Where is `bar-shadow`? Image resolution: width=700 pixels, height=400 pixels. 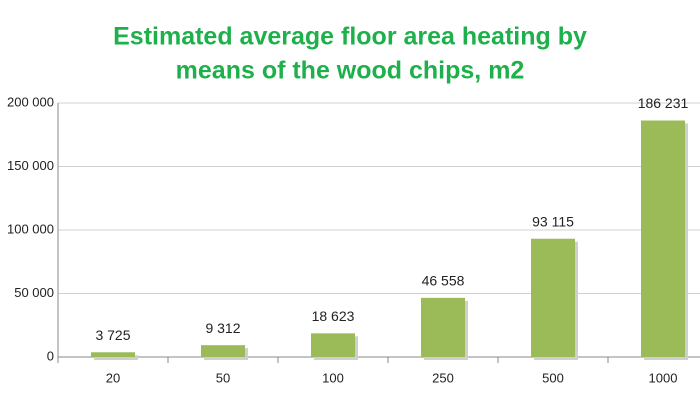 bar-shadow is located at coordinates (116, 357).